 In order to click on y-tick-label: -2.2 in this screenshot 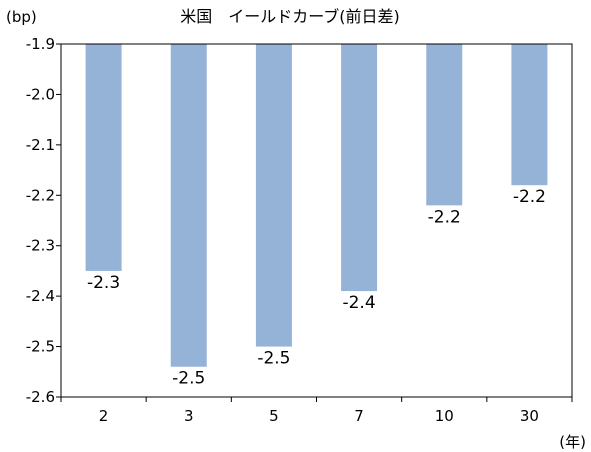, I will do `click(40, 195)`.